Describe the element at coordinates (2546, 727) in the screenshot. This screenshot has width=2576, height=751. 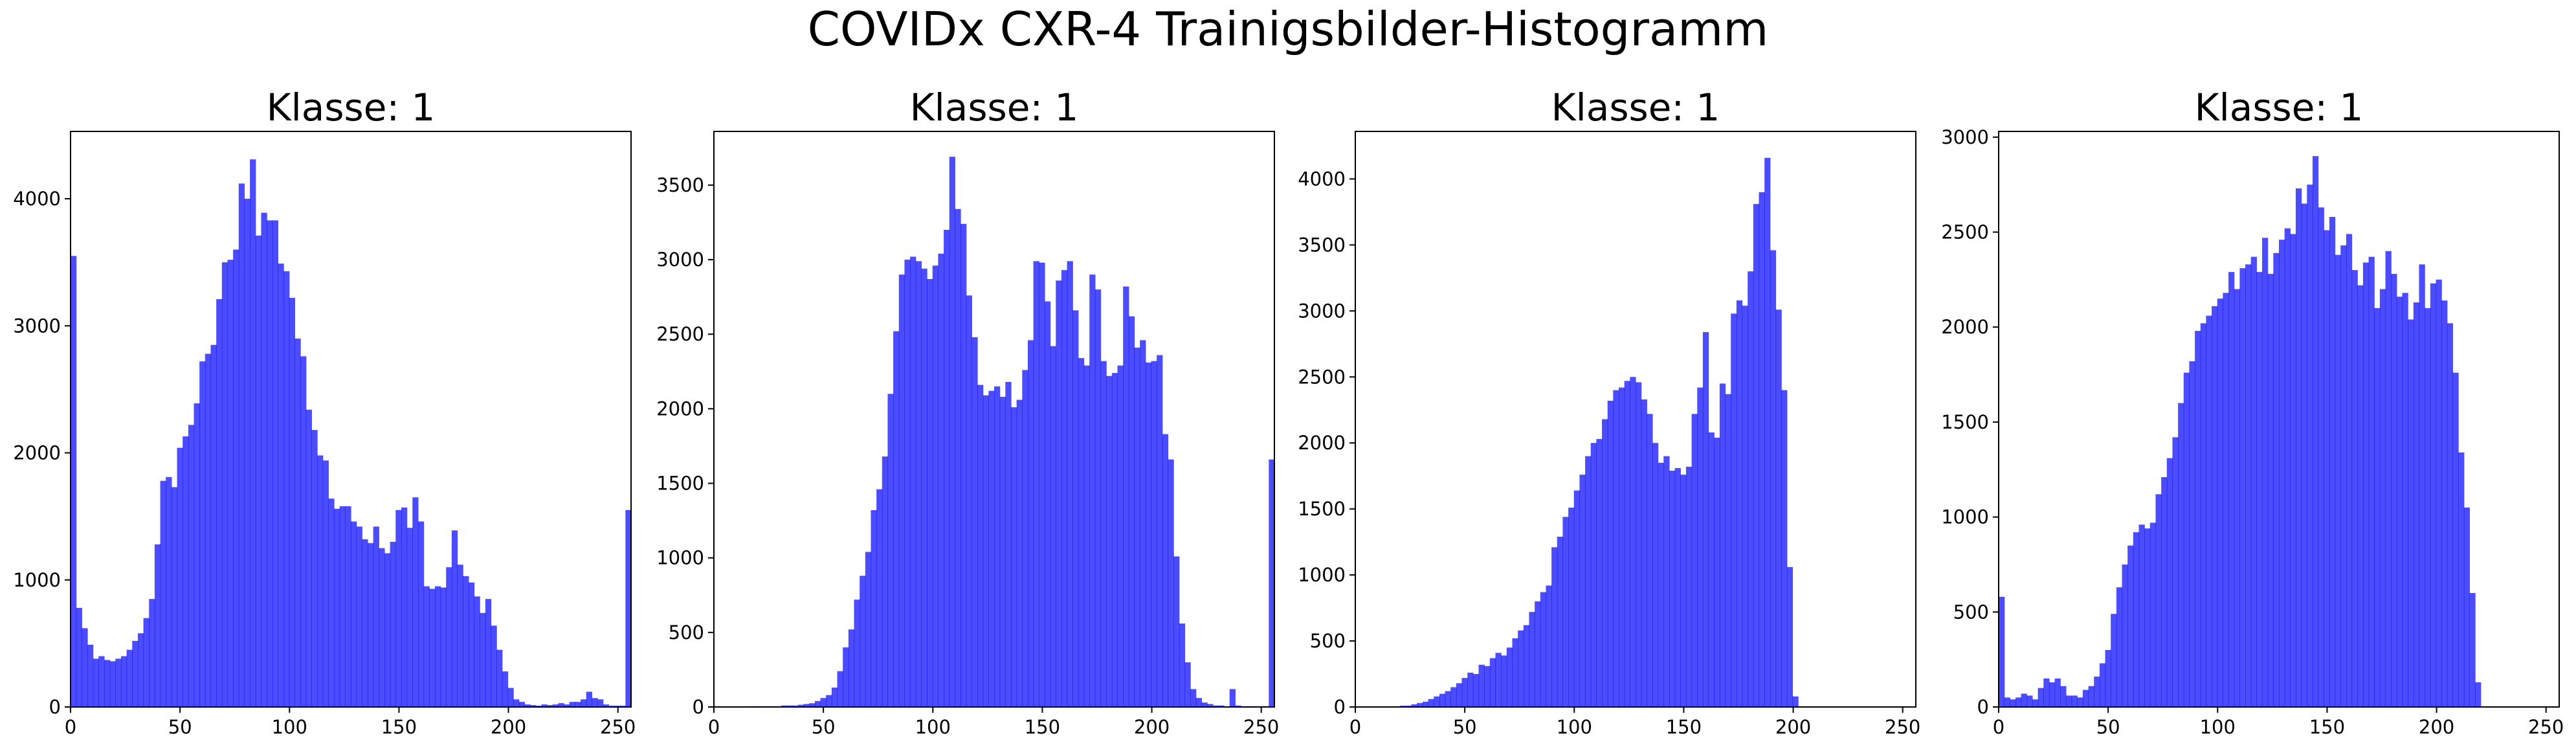
I see `x-tick-label: 250` at that location.